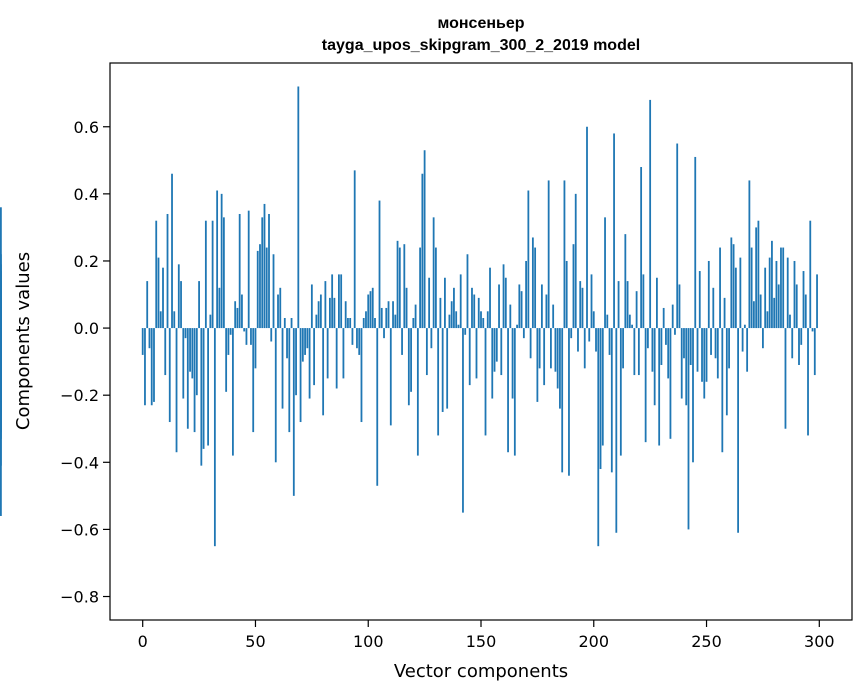 This screenshot has width=867, height=696. Describe the element at coordinates (79, 529) in the screenshot. I see `y-tick-label: −0.6` at that location.